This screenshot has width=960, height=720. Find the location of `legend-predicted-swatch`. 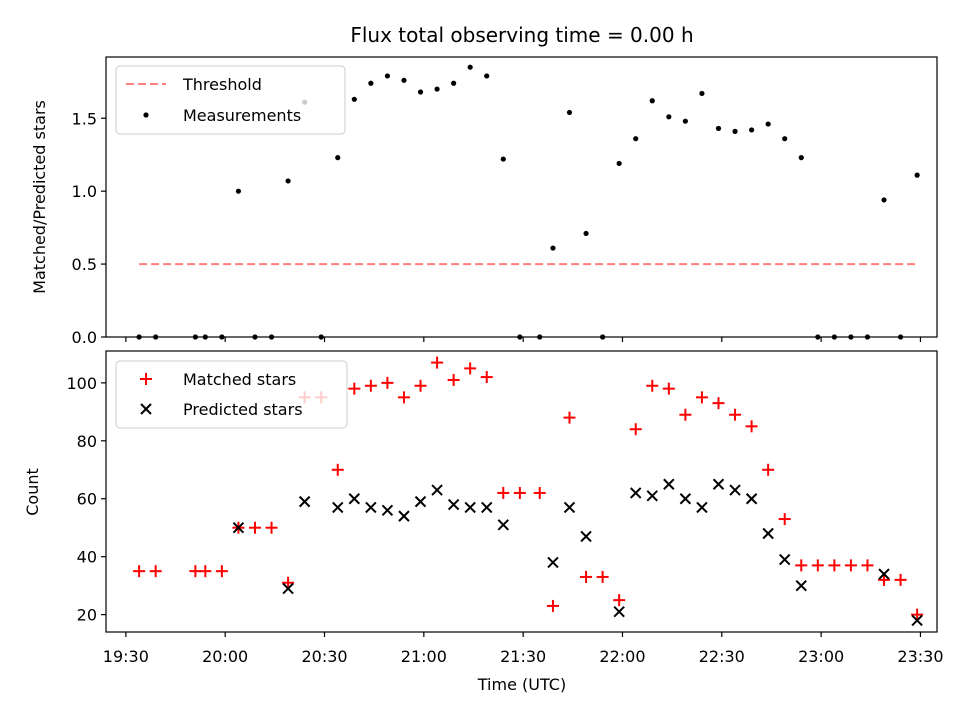

legend-predicted-swatch is located at coordinates (146, 409).